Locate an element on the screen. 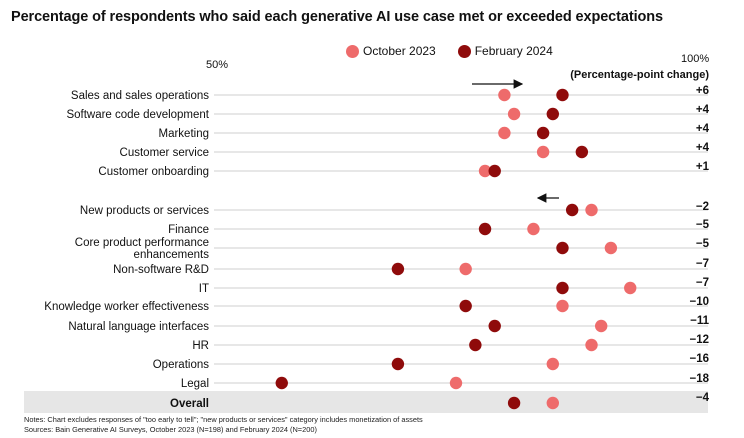 Image resolution: width=744 pixels, height=438 pixels. change-label-customer-onboarding: +1 is located at coordinates (703, 167).